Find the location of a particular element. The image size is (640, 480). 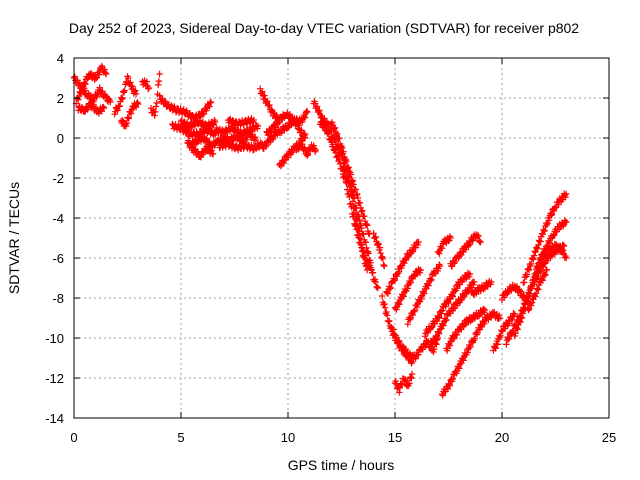

y-tick-label: -12 is located at coordinates (54, 378).